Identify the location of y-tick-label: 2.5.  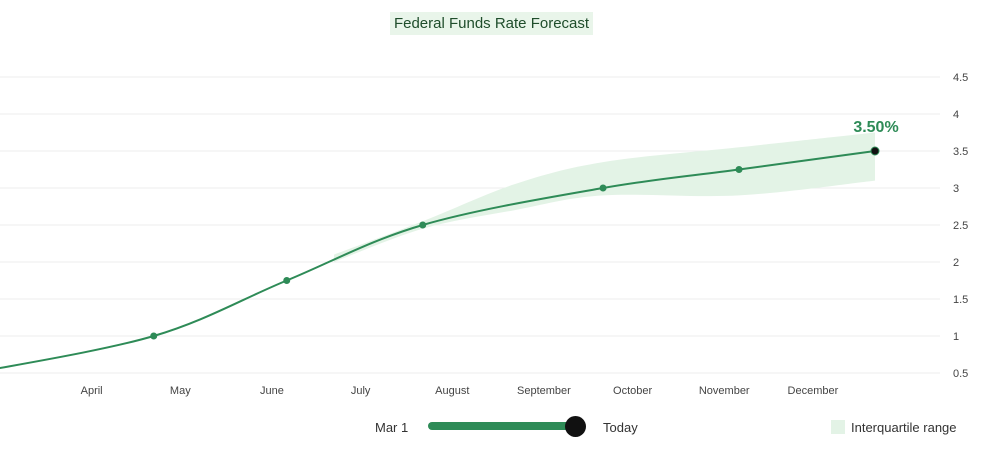
(960, 226).